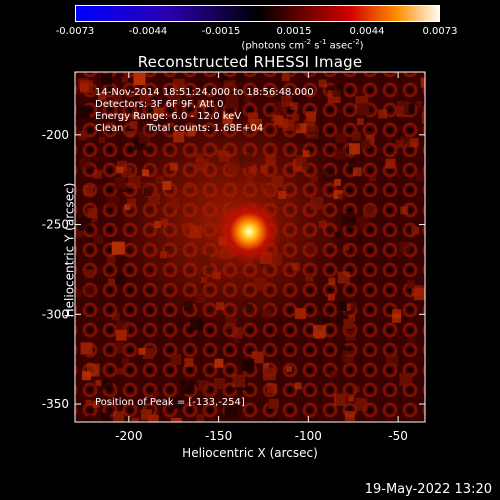  Describe the element at coordinates (249, 231) in the screenshot. I see `peak-source` at that location.